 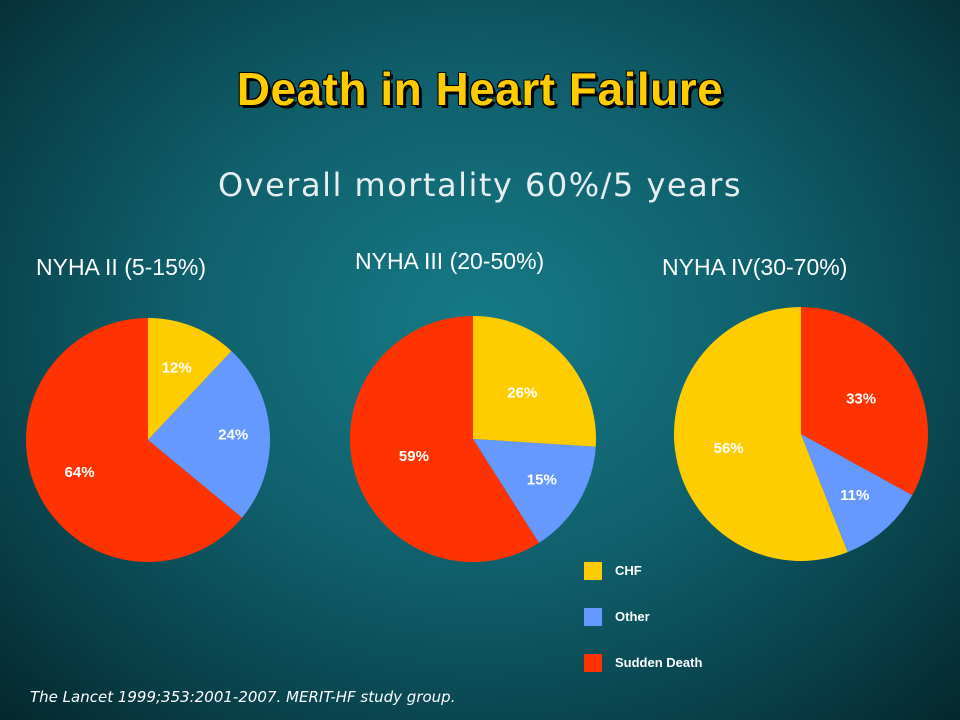 What do you see at coordinates (480, 89) in the screenshot?
I see `slide-title: Death in Heart Failure` at bounding box center [480, 89].